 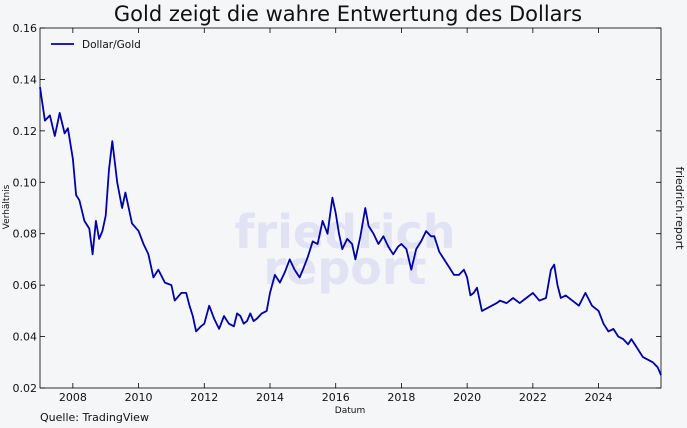 What do you see at coordinates (25, 131) in the screenshot?
I see `y-tick-label: 0.12` at bounding box center [25, 131].